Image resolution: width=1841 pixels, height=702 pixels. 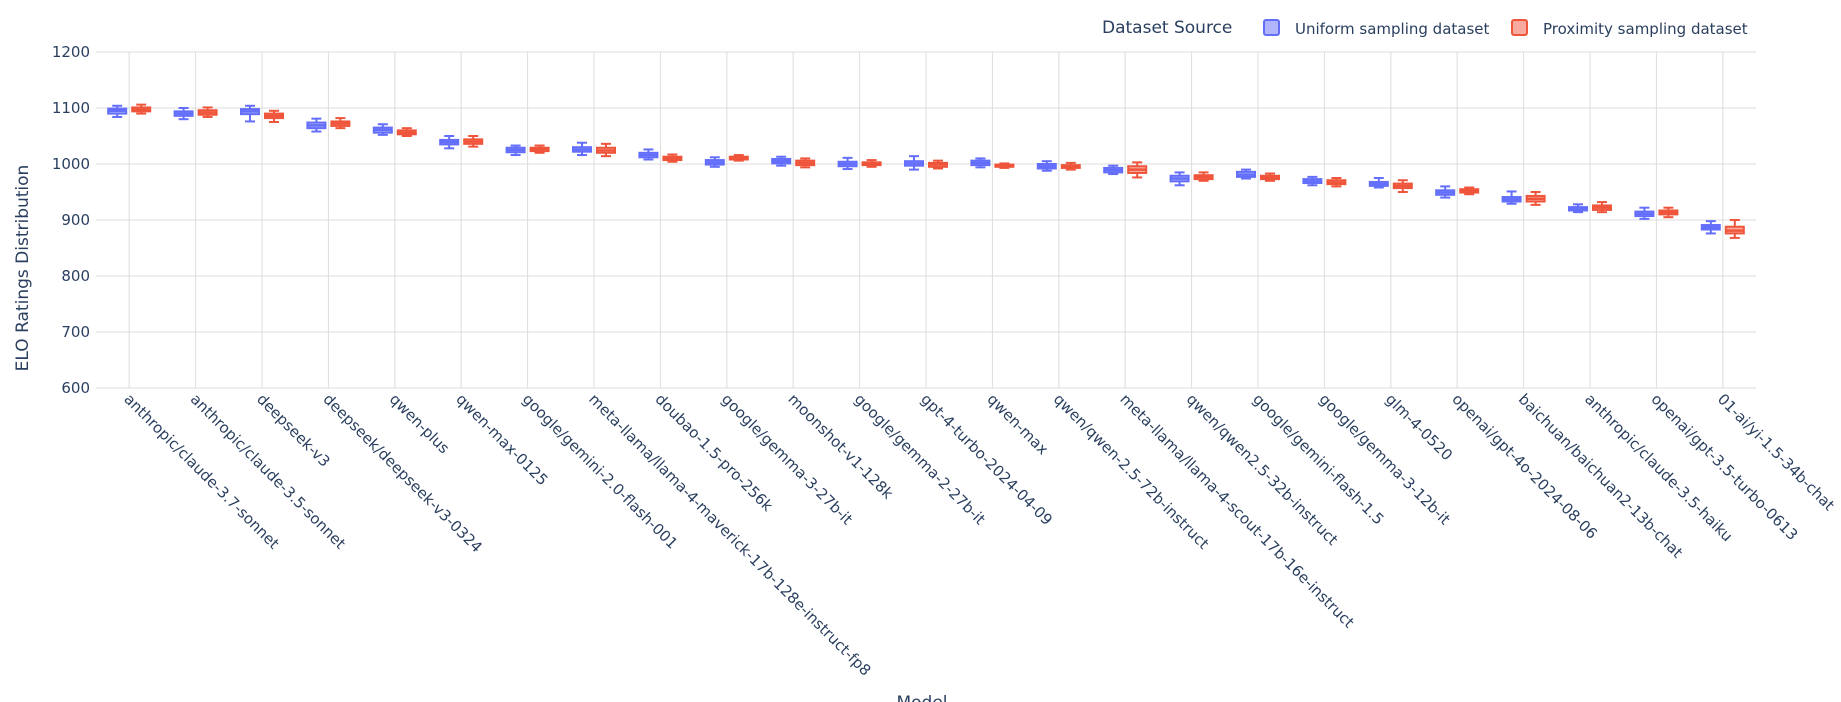 I want to click on y-axis-title: ELO Ratings Distribution, so click(x=23, y=268).